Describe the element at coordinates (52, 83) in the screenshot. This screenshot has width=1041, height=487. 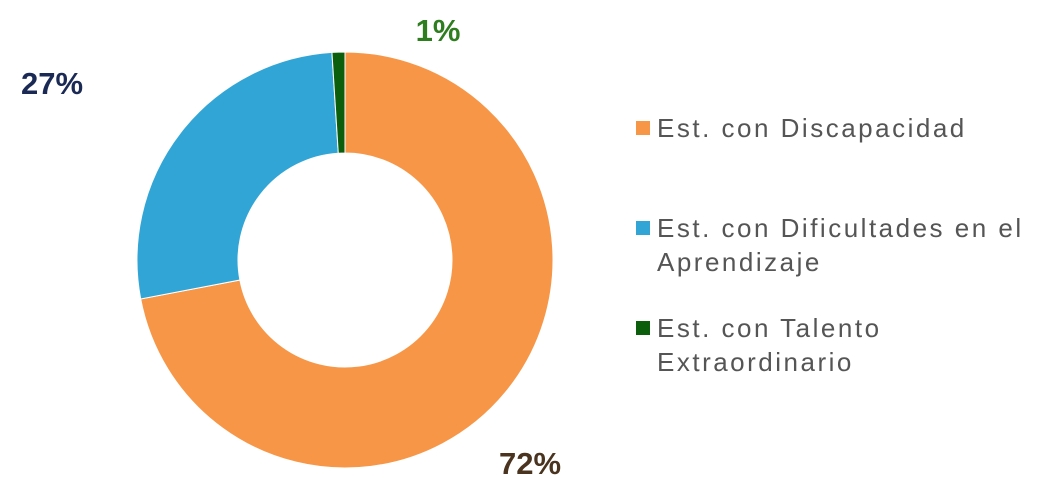
I see `value-label: 27%` at that location.